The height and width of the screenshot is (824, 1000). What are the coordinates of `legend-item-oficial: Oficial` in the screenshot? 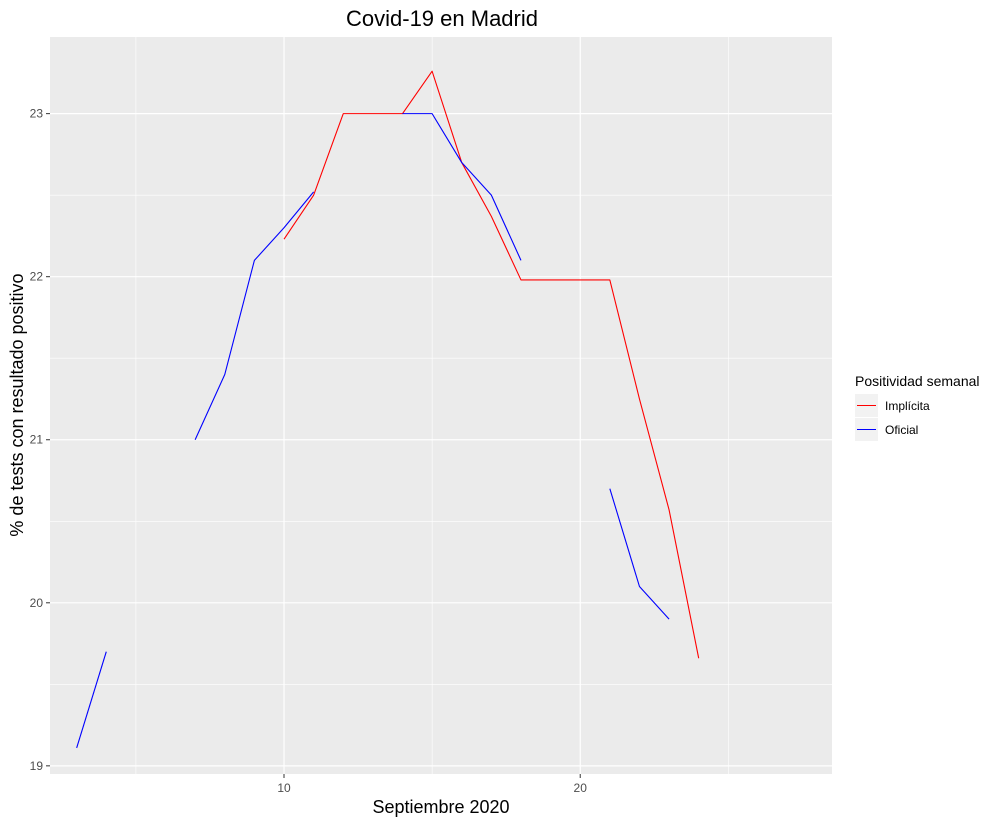 It's located at (886, 429).